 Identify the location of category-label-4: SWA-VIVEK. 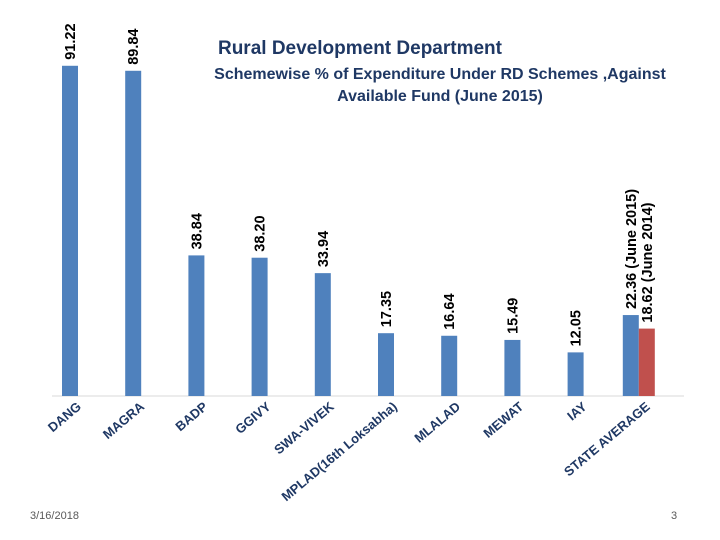
(304, 427).